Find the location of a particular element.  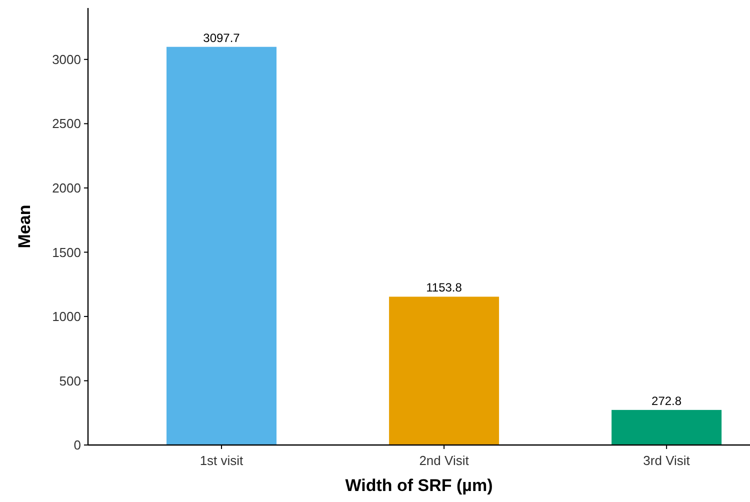

data-label: 272.8 is located at coordinates (667, 401).